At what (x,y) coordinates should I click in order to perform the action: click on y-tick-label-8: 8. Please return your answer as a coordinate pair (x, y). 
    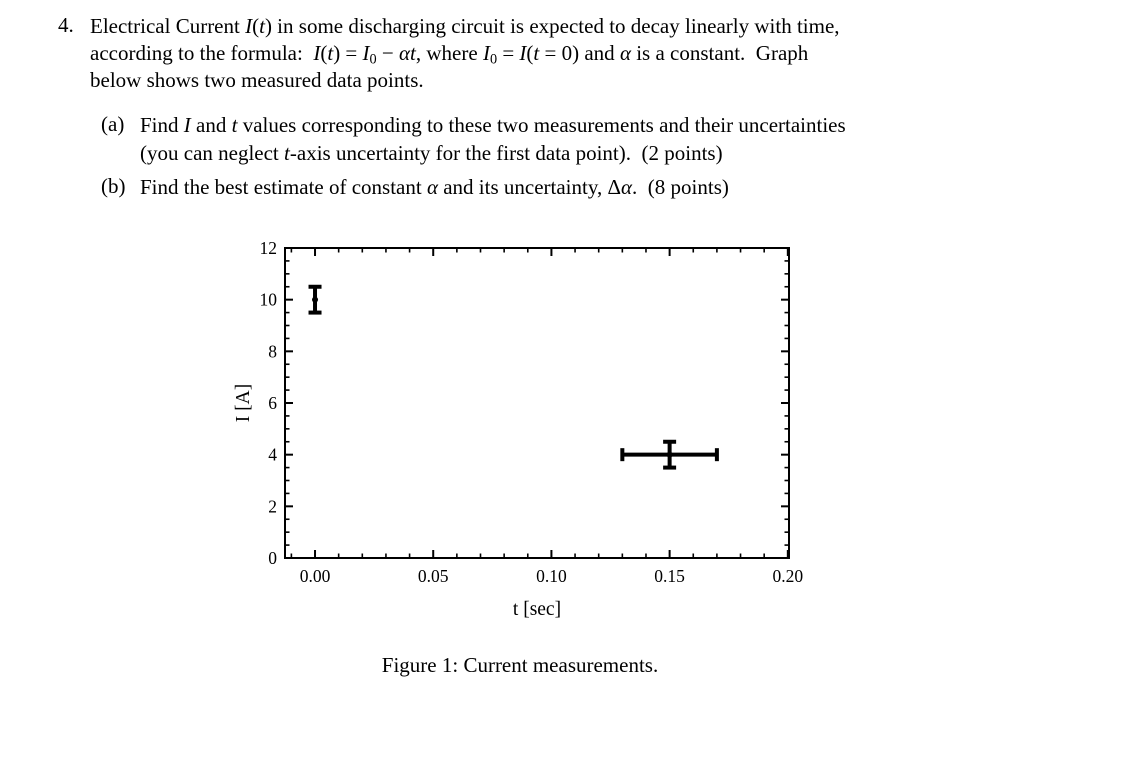
    Looking at the image, I should click on (272, 351).